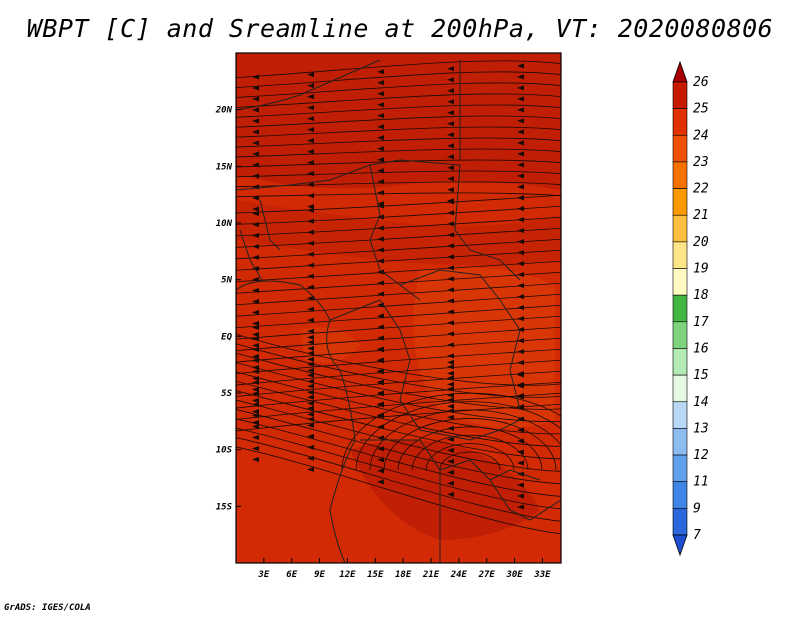 The image size is (800, 618). I want to click on colorbar-level-label: 25, so click(701, 109).